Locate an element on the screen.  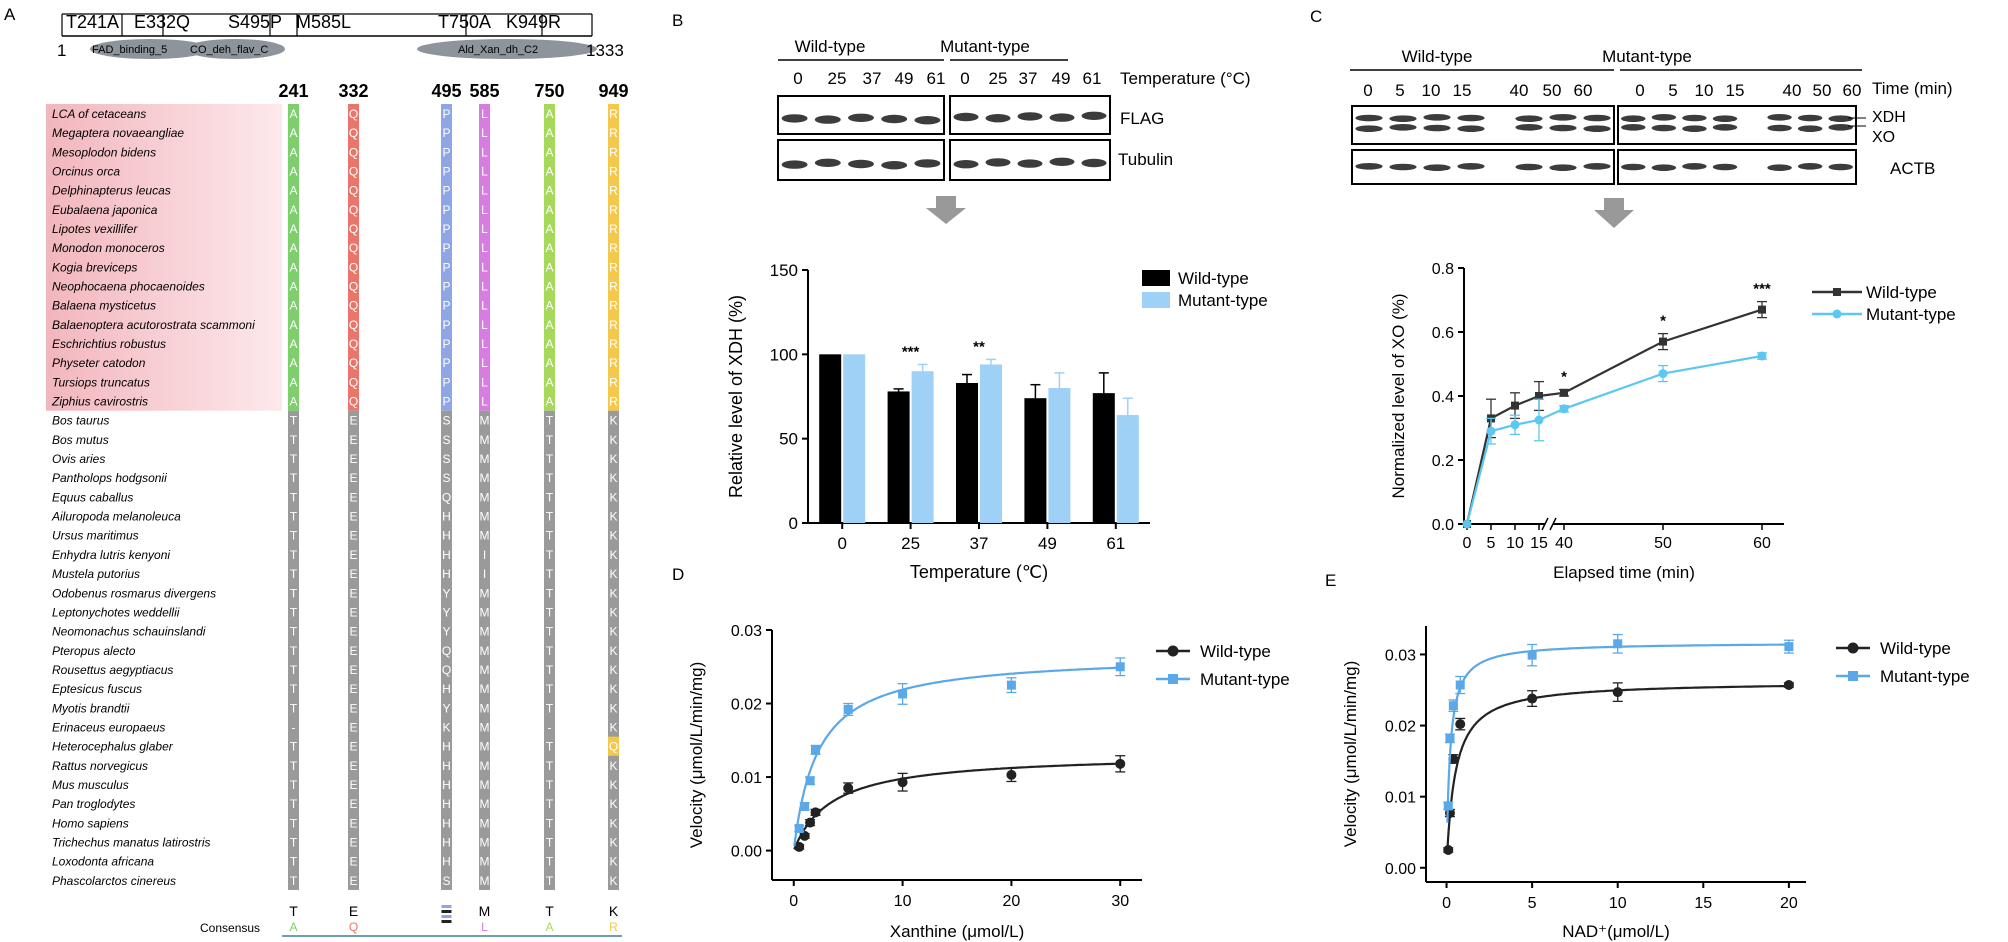
series-line is located at coordinates (1614, 439).